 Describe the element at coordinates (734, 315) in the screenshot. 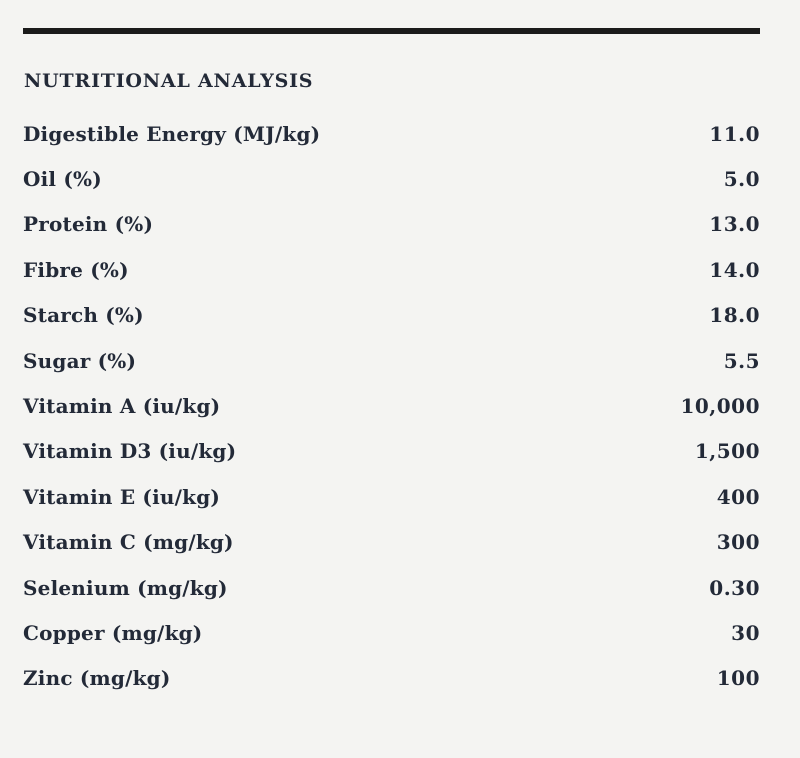

I see `row-value: 18.0` at that location.